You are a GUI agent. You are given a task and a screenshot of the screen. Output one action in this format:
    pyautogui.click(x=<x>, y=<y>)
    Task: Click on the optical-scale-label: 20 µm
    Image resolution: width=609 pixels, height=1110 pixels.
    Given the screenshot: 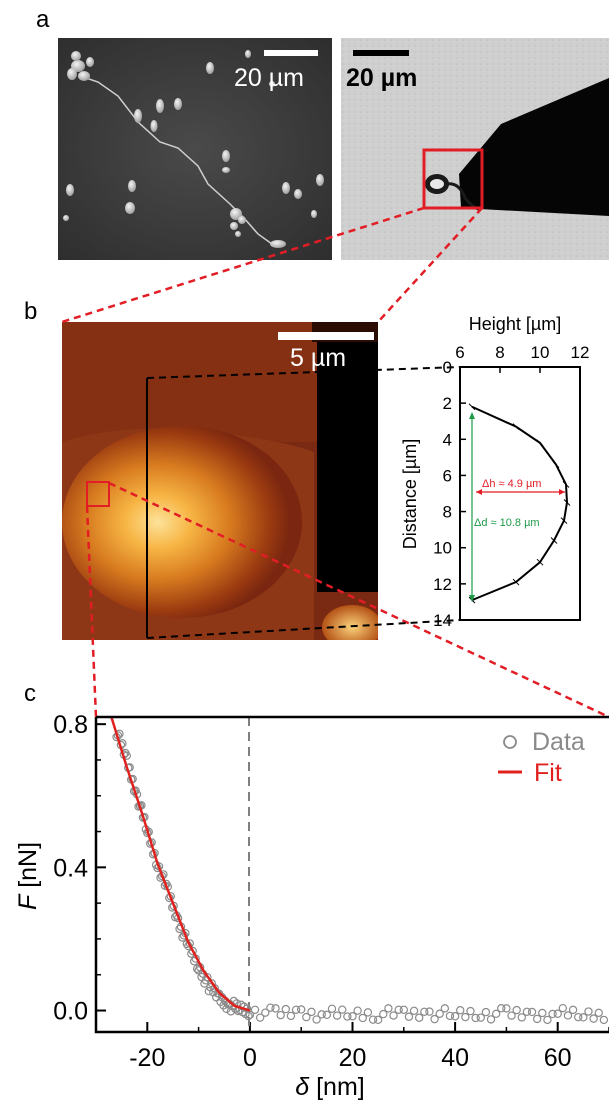 What is the action you would take?
    pyautogui.click(x=382, y=78)
    